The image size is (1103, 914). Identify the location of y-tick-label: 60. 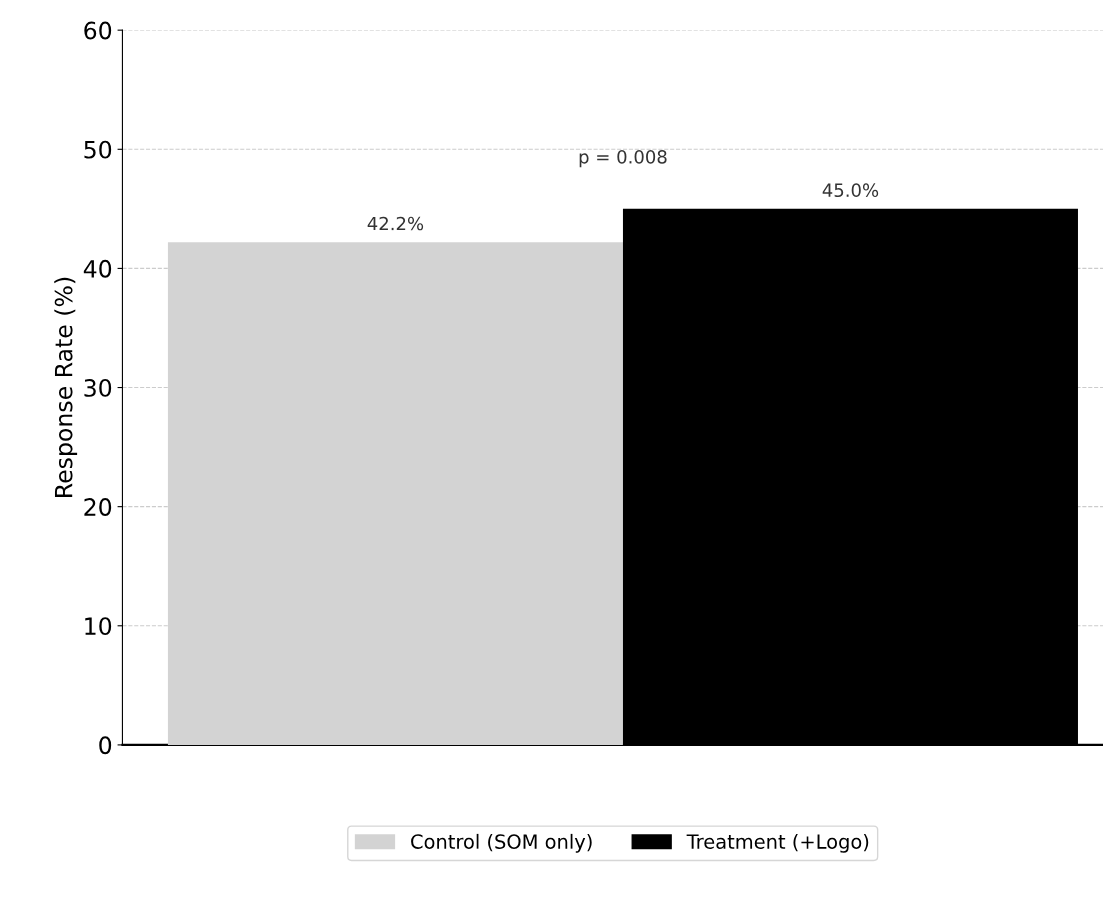
(98, 30).